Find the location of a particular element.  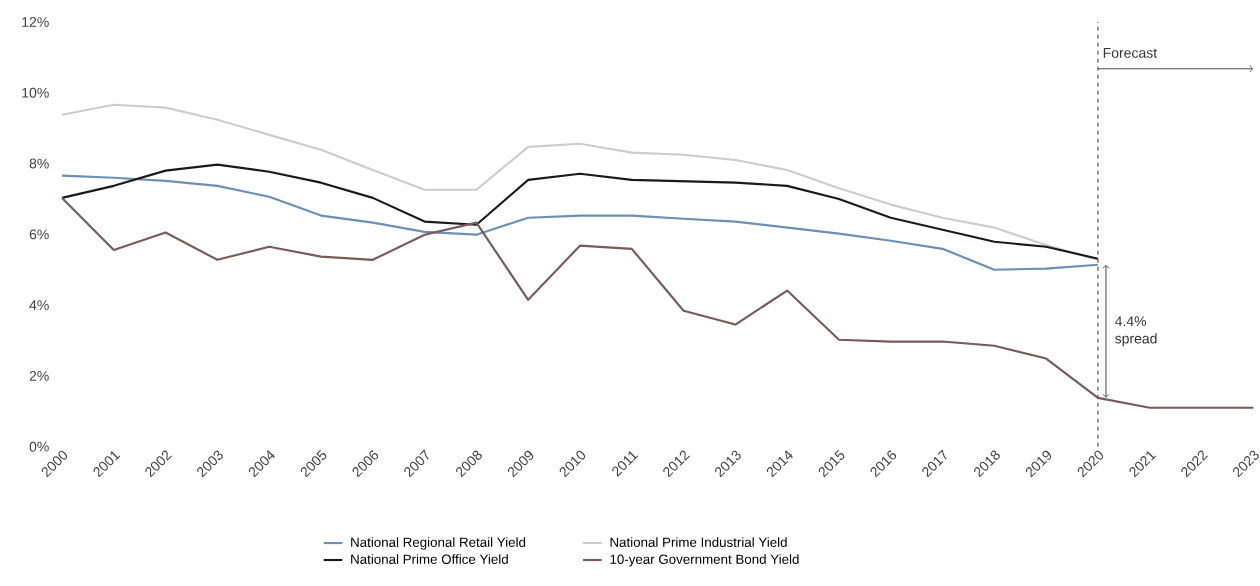

y-tick-label: 10% is located at coordinates (35, 92).